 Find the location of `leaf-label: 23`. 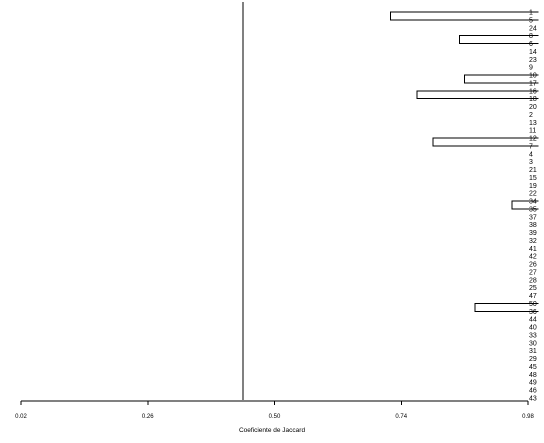

leaf-label: 23 is located at coordinates (533, 60).